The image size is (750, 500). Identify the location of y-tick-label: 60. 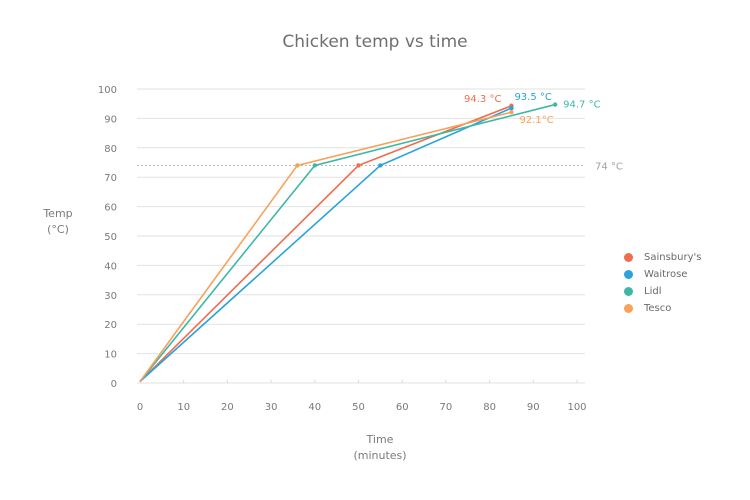
(110, 208).